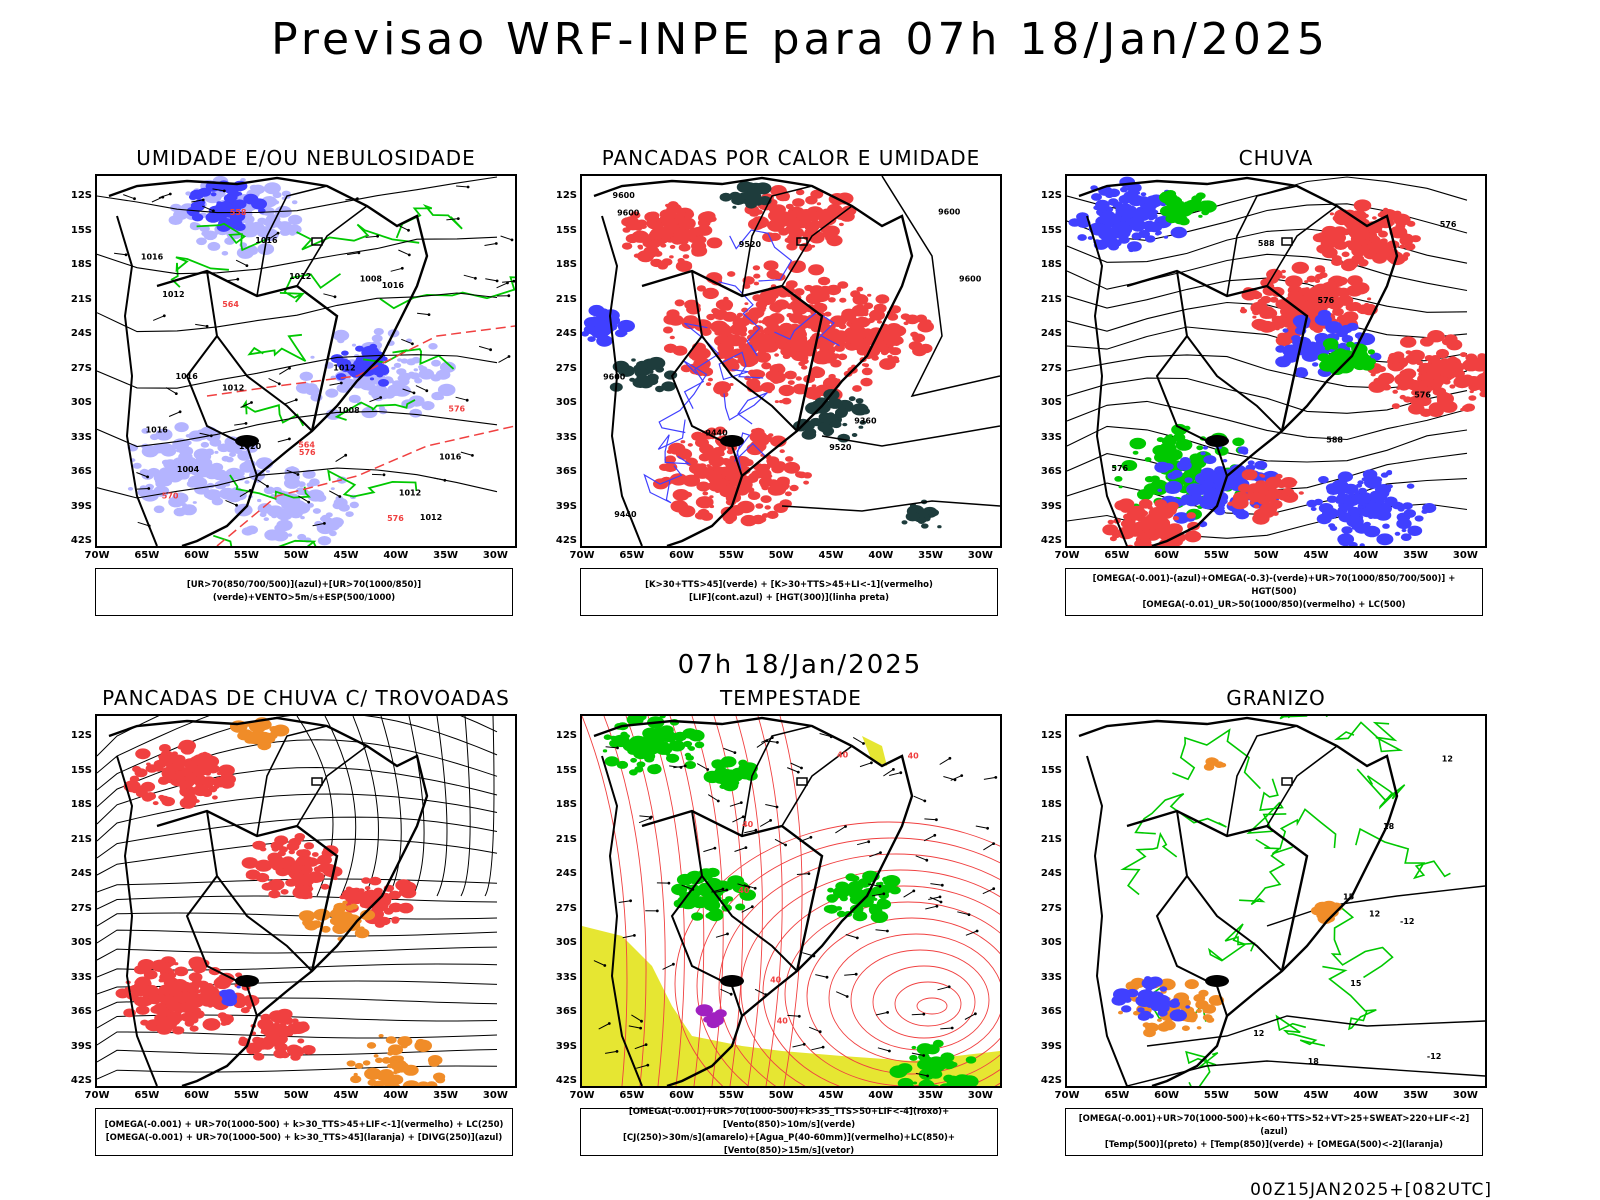 The height and width of the screenshot is (1200, 1600). Describe the element at coordinates (730, 774) in the screenshot. I see `low-level-jet-area` at that location.